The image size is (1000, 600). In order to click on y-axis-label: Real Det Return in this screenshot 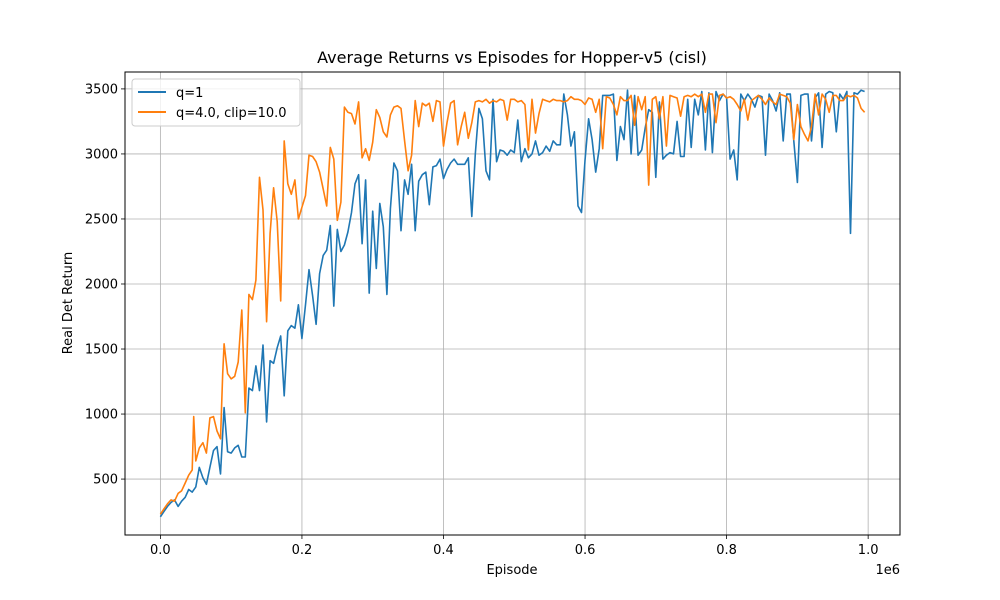, I will do `click(68, 303)`.